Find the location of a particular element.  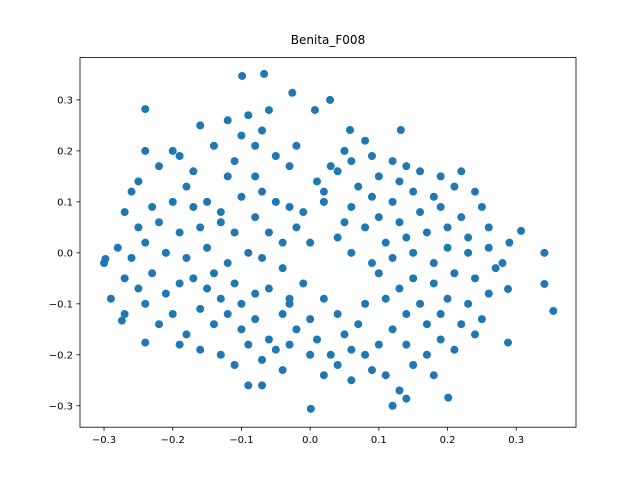

y-tick-label: −0.3 is located at coordinates (61, 406).